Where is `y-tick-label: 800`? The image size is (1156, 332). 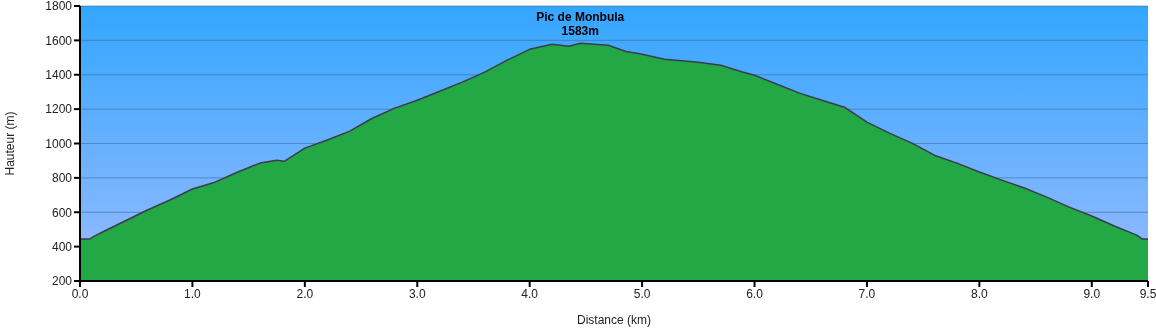 y-tick-label: 800 is located at coordinates (62, 178).